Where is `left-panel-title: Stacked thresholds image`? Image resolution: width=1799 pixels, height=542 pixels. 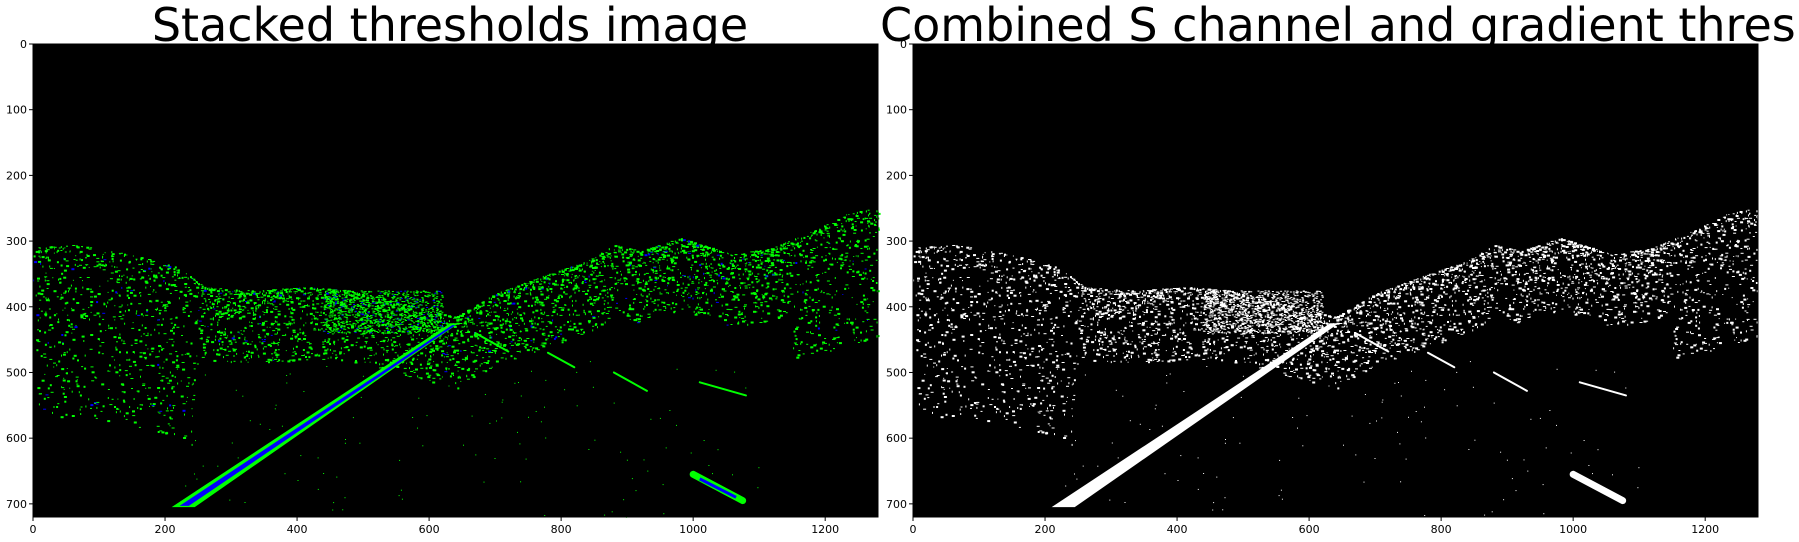
left-panel-title: Stacked thresholds image is located at coordinates (450, 26).